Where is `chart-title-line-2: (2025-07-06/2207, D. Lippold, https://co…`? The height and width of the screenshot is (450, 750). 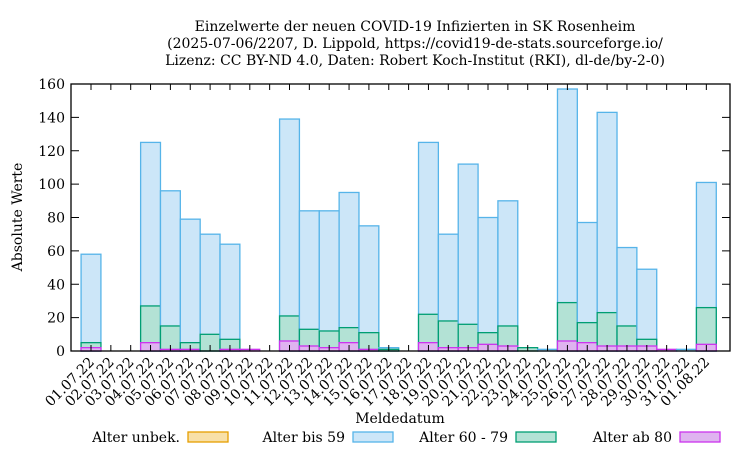
chart-title-line-2: (2025-07-06/2207, D. Lippold, https://co… is located at coordinates (415, 44).